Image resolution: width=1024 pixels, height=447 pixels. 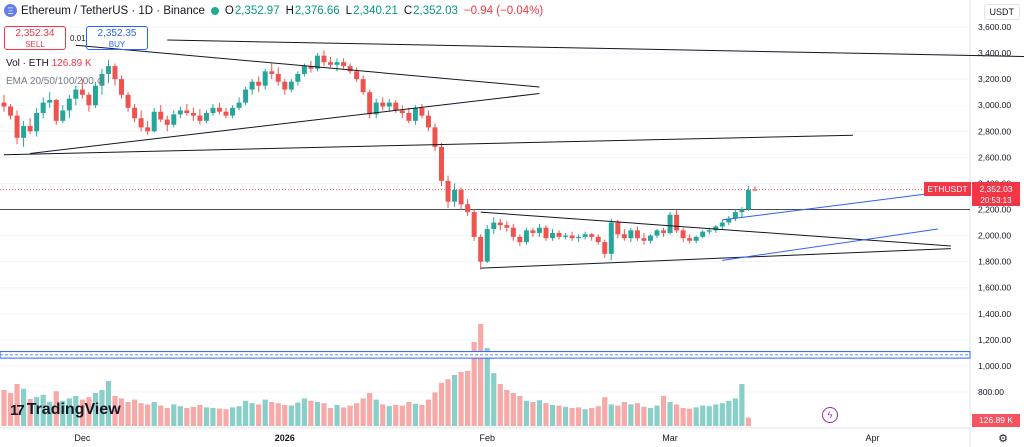 What do you see at coordinates (317, 10) in the screenshot?
I see `high-value: 2,376.66` at bounding box center [317, 10].